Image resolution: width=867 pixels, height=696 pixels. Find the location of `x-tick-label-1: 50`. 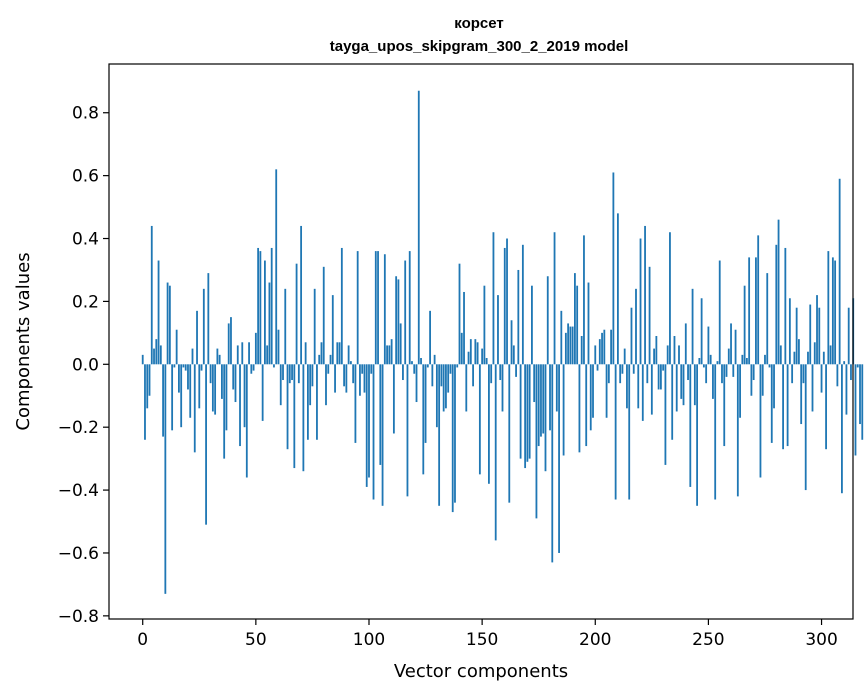

x-tick-label-1: 50 is located at coordinates (256, 640).